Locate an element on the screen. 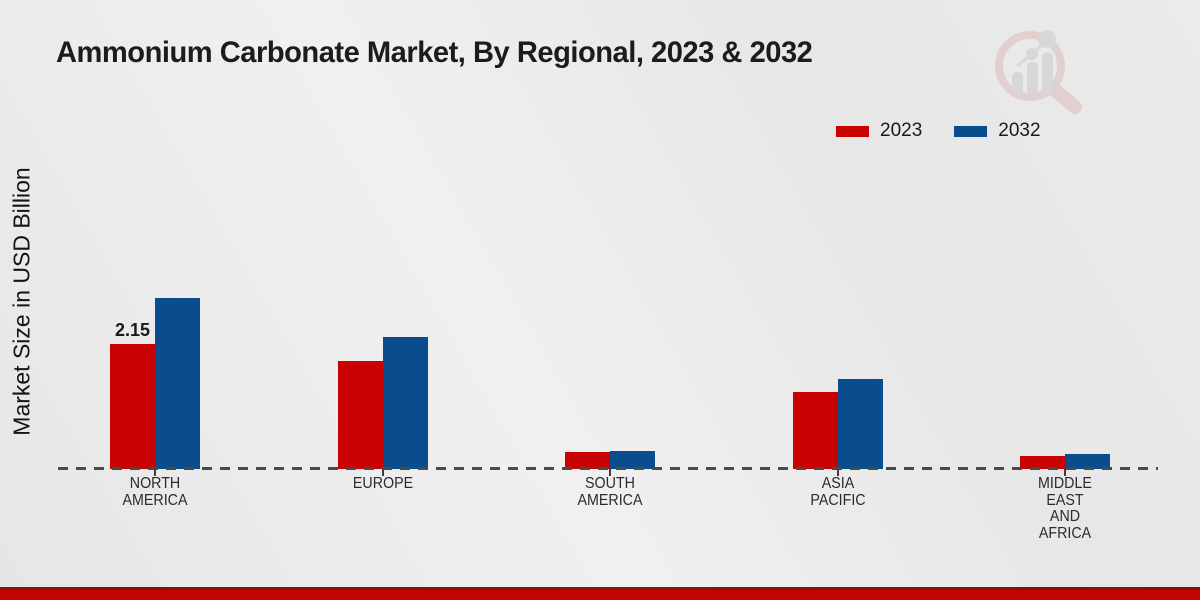 The height and width of the screenshot is (600, 1200). legend-label: 2032 is located at coordinates (1019, 130).